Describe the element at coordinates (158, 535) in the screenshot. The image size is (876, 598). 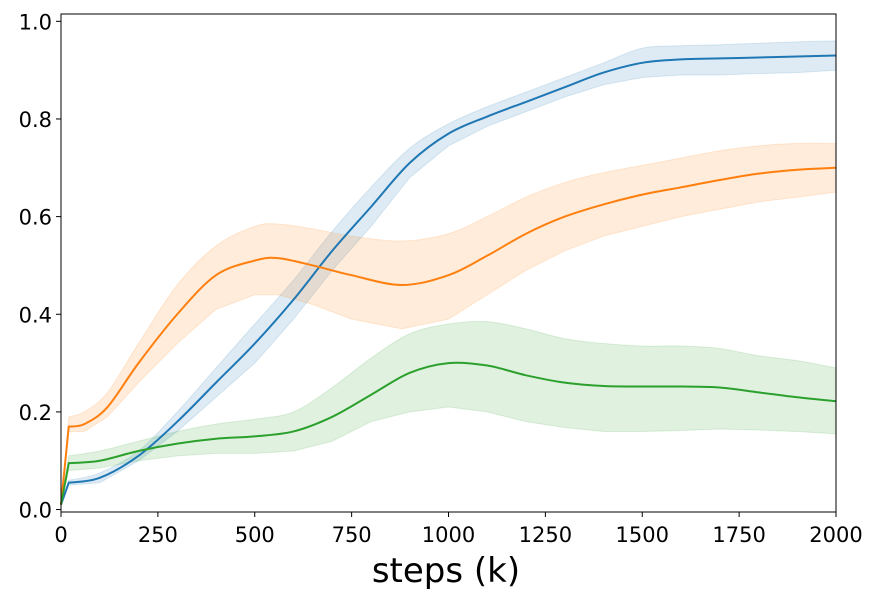
I see `x-tick-label: 250` at that location.